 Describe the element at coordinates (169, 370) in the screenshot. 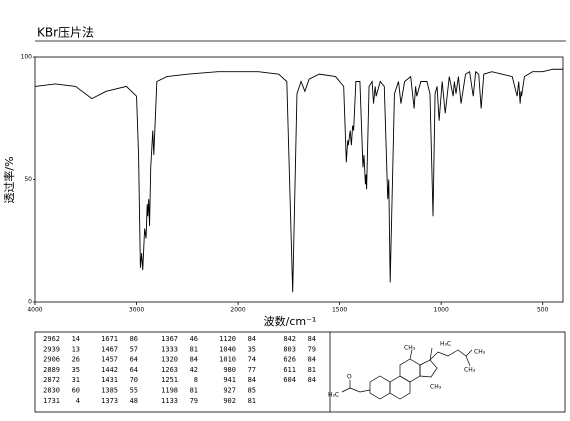

I see `peak-wavenumber: 1263` at that location.